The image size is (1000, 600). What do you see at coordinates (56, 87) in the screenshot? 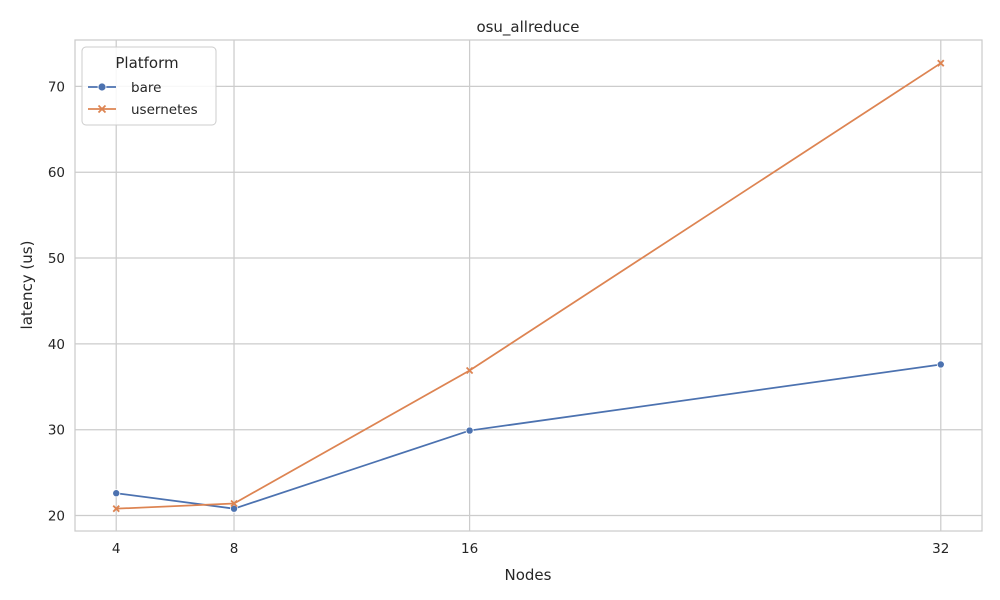
I see `y-tick-label: 70` at bounding box center [56, 87].